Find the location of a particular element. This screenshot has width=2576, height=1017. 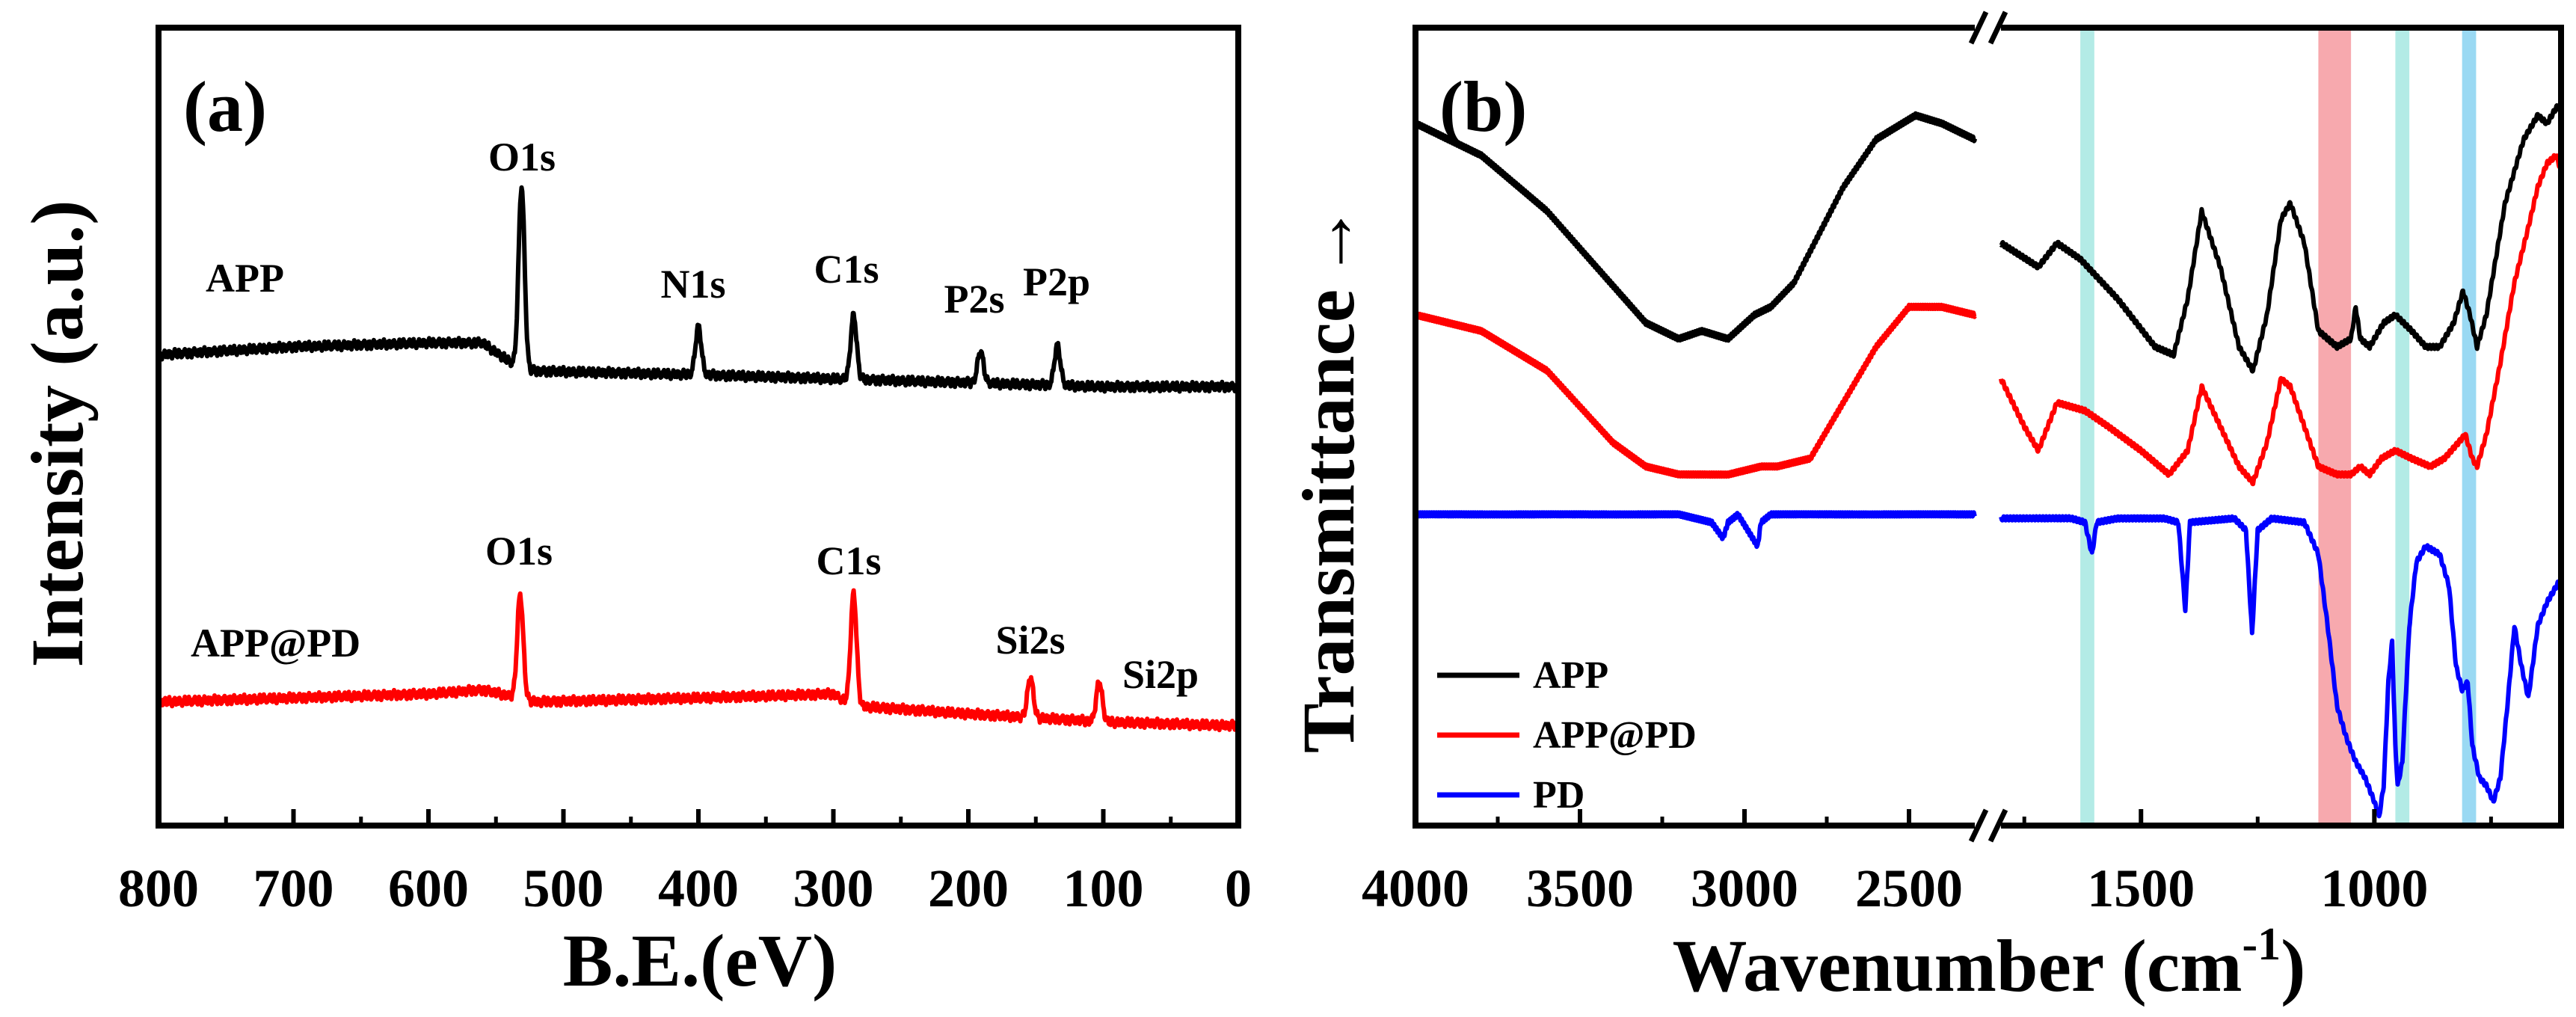

ftir-y-axis-arrow-icon: → is located at coordinates (1328, 242).